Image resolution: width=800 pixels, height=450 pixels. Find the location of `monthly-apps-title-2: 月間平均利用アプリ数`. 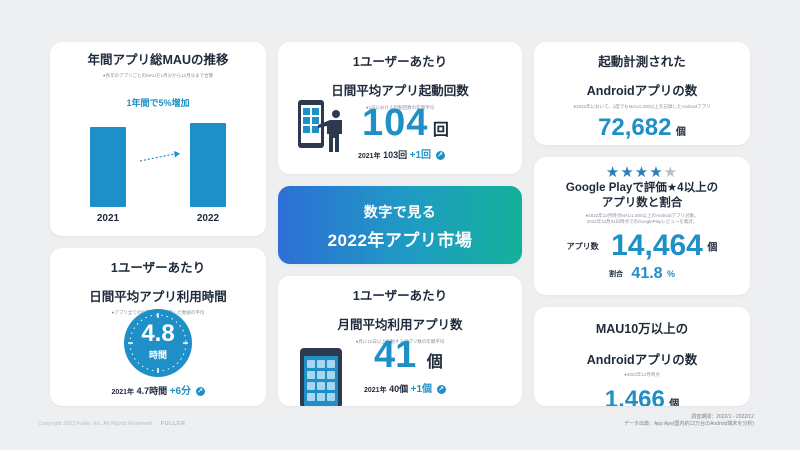

monthly-apps-title-2: 月間平均利用アプリ数 is located at coordinates (400, 325).